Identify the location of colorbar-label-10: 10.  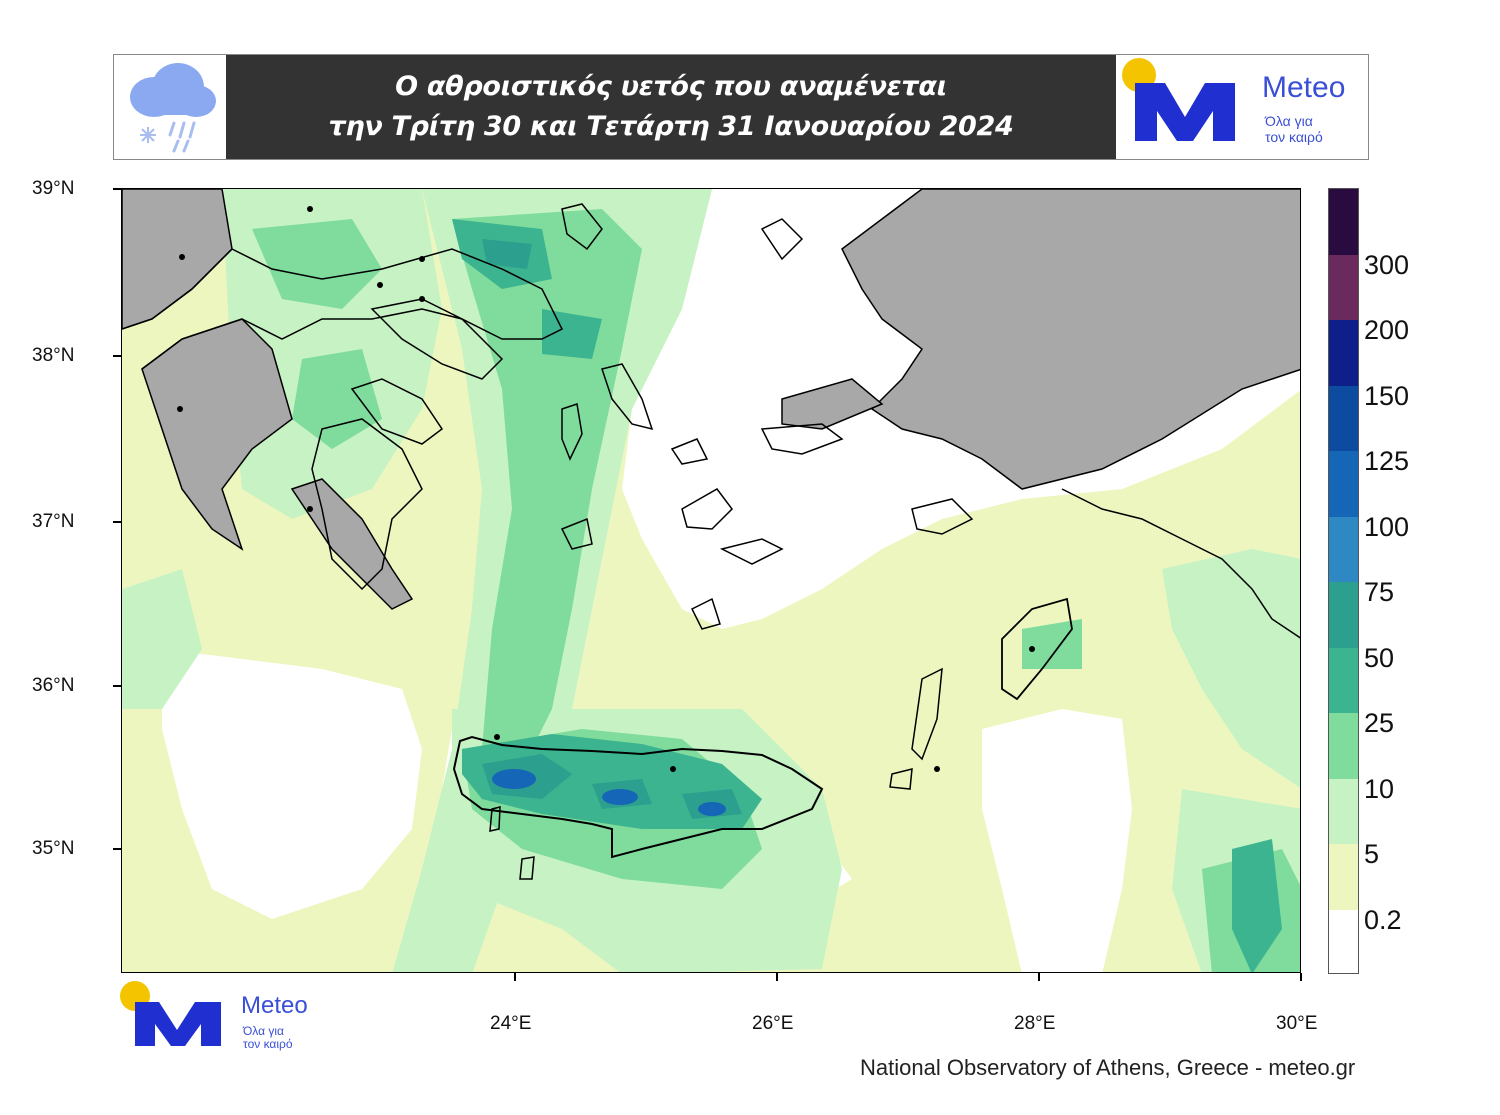
(1379, 789).